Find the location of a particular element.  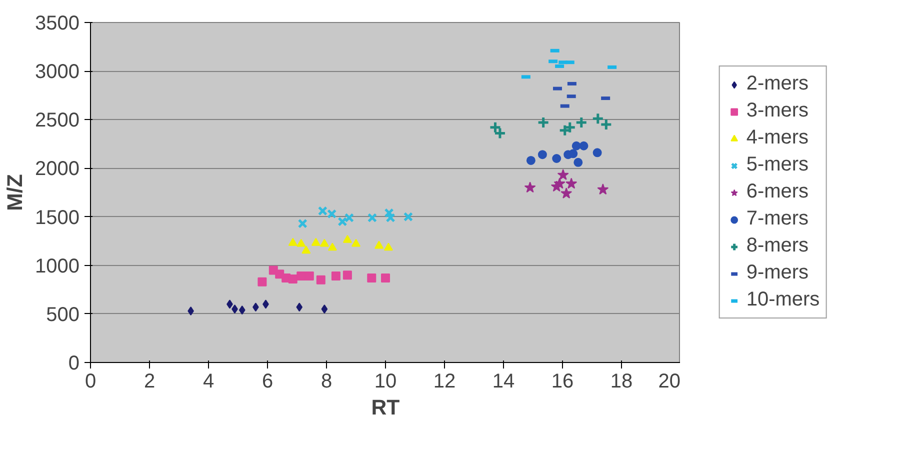

y-tick-label: 3500 is located at coordinates (57, 23).